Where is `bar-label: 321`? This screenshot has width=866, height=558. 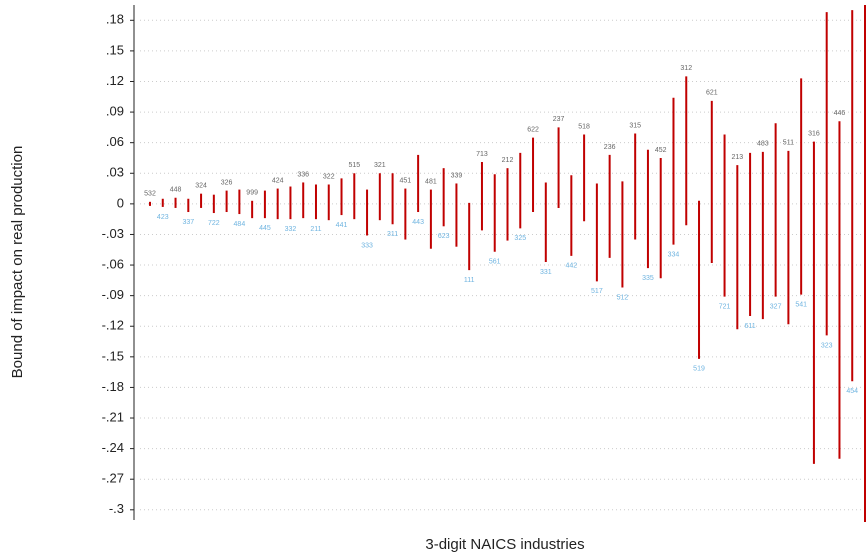 bar-label: 321 is located at coordinates (380, 165).